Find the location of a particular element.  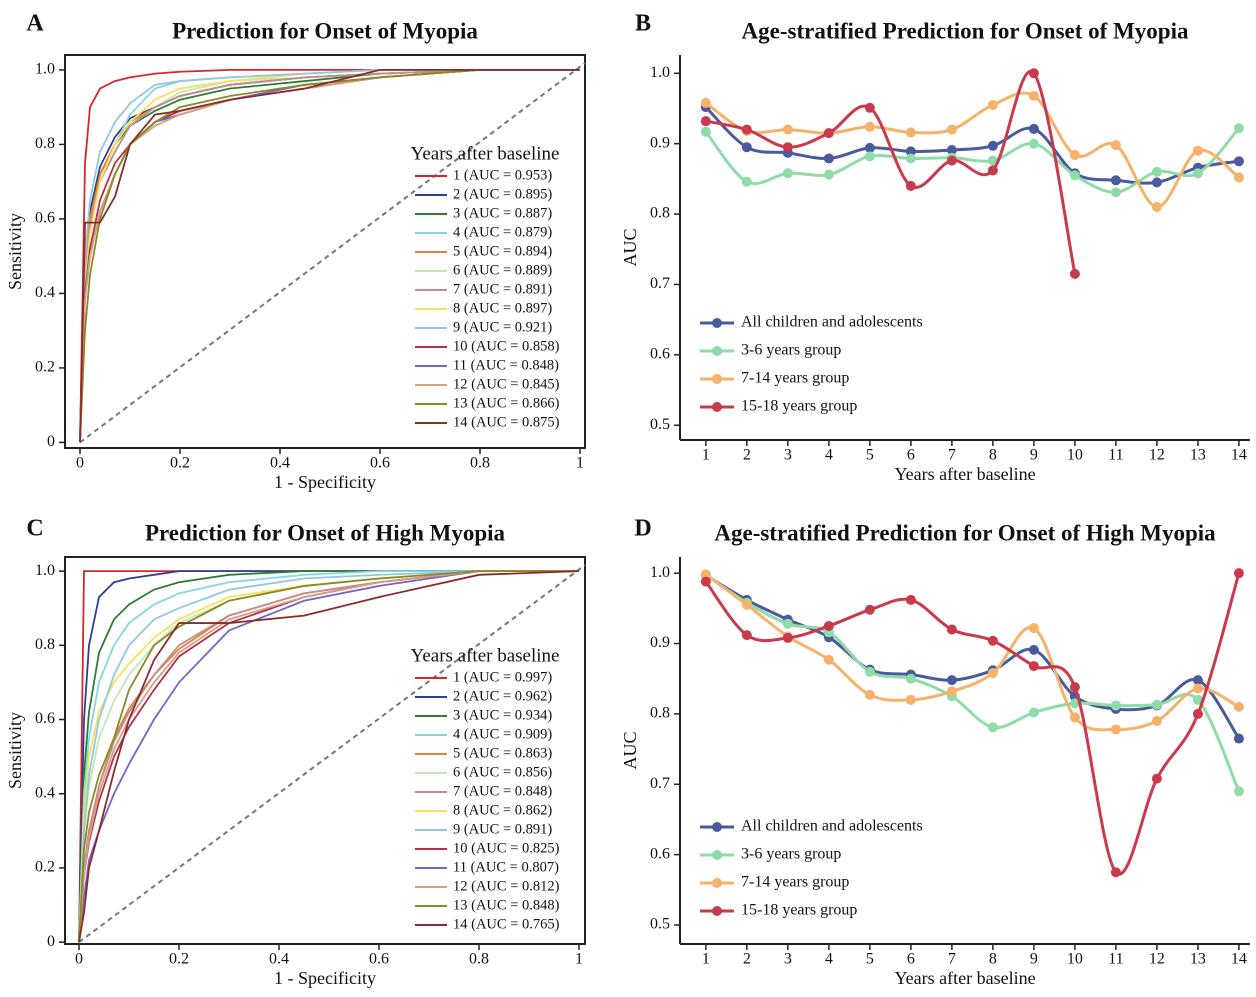

x-tick-label: 12 is located at coordinates (1157, 959).